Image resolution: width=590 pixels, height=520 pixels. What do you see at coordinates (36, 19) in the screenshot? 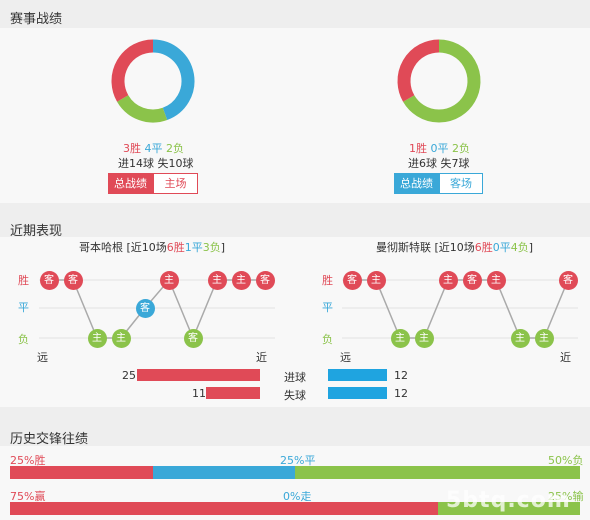
I see `section-title-record: 赛事战绩` at bounding box center [36, 19].